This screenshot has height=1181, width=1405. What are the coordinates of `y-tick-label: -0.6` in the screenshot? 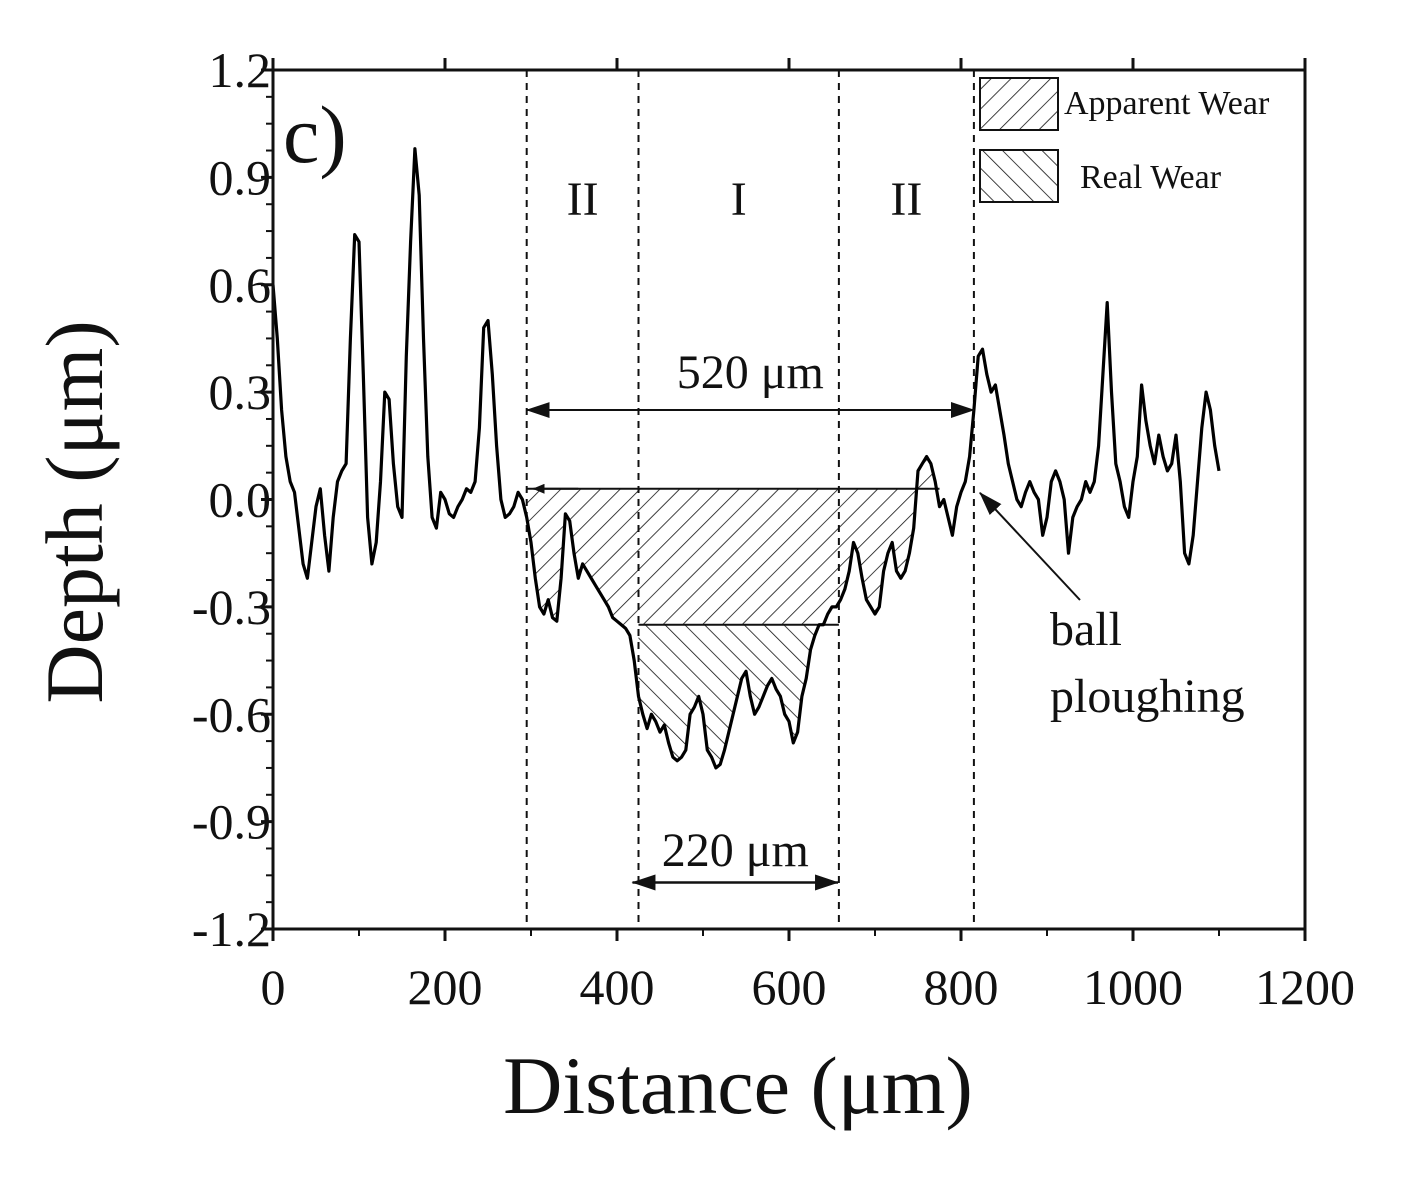 It's located at (231, 714).